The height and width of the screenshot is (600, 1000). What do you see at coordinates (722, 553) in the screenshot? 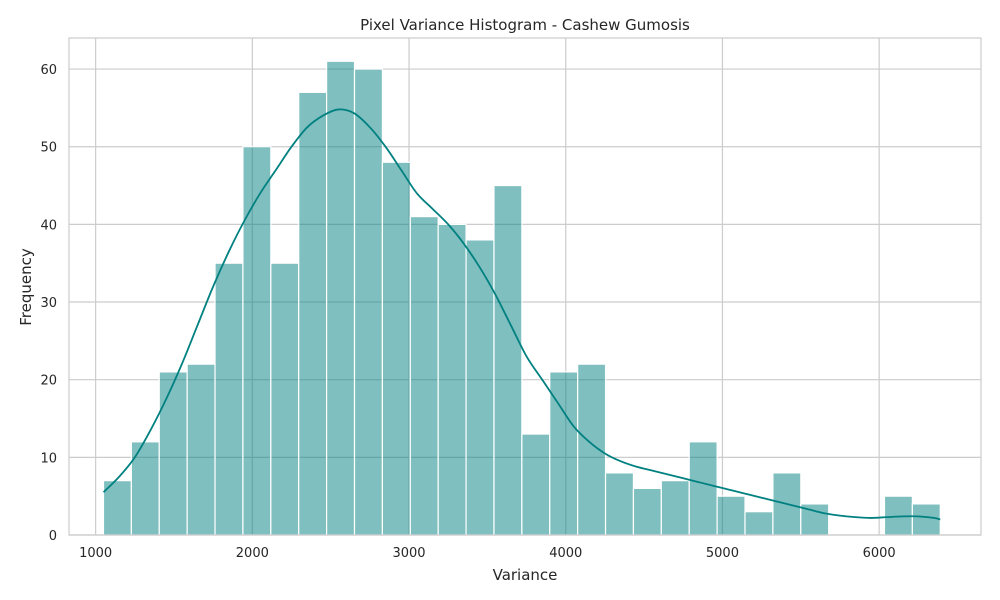
I see `x-tick-label: 5000` at bounding box center [722, 553].